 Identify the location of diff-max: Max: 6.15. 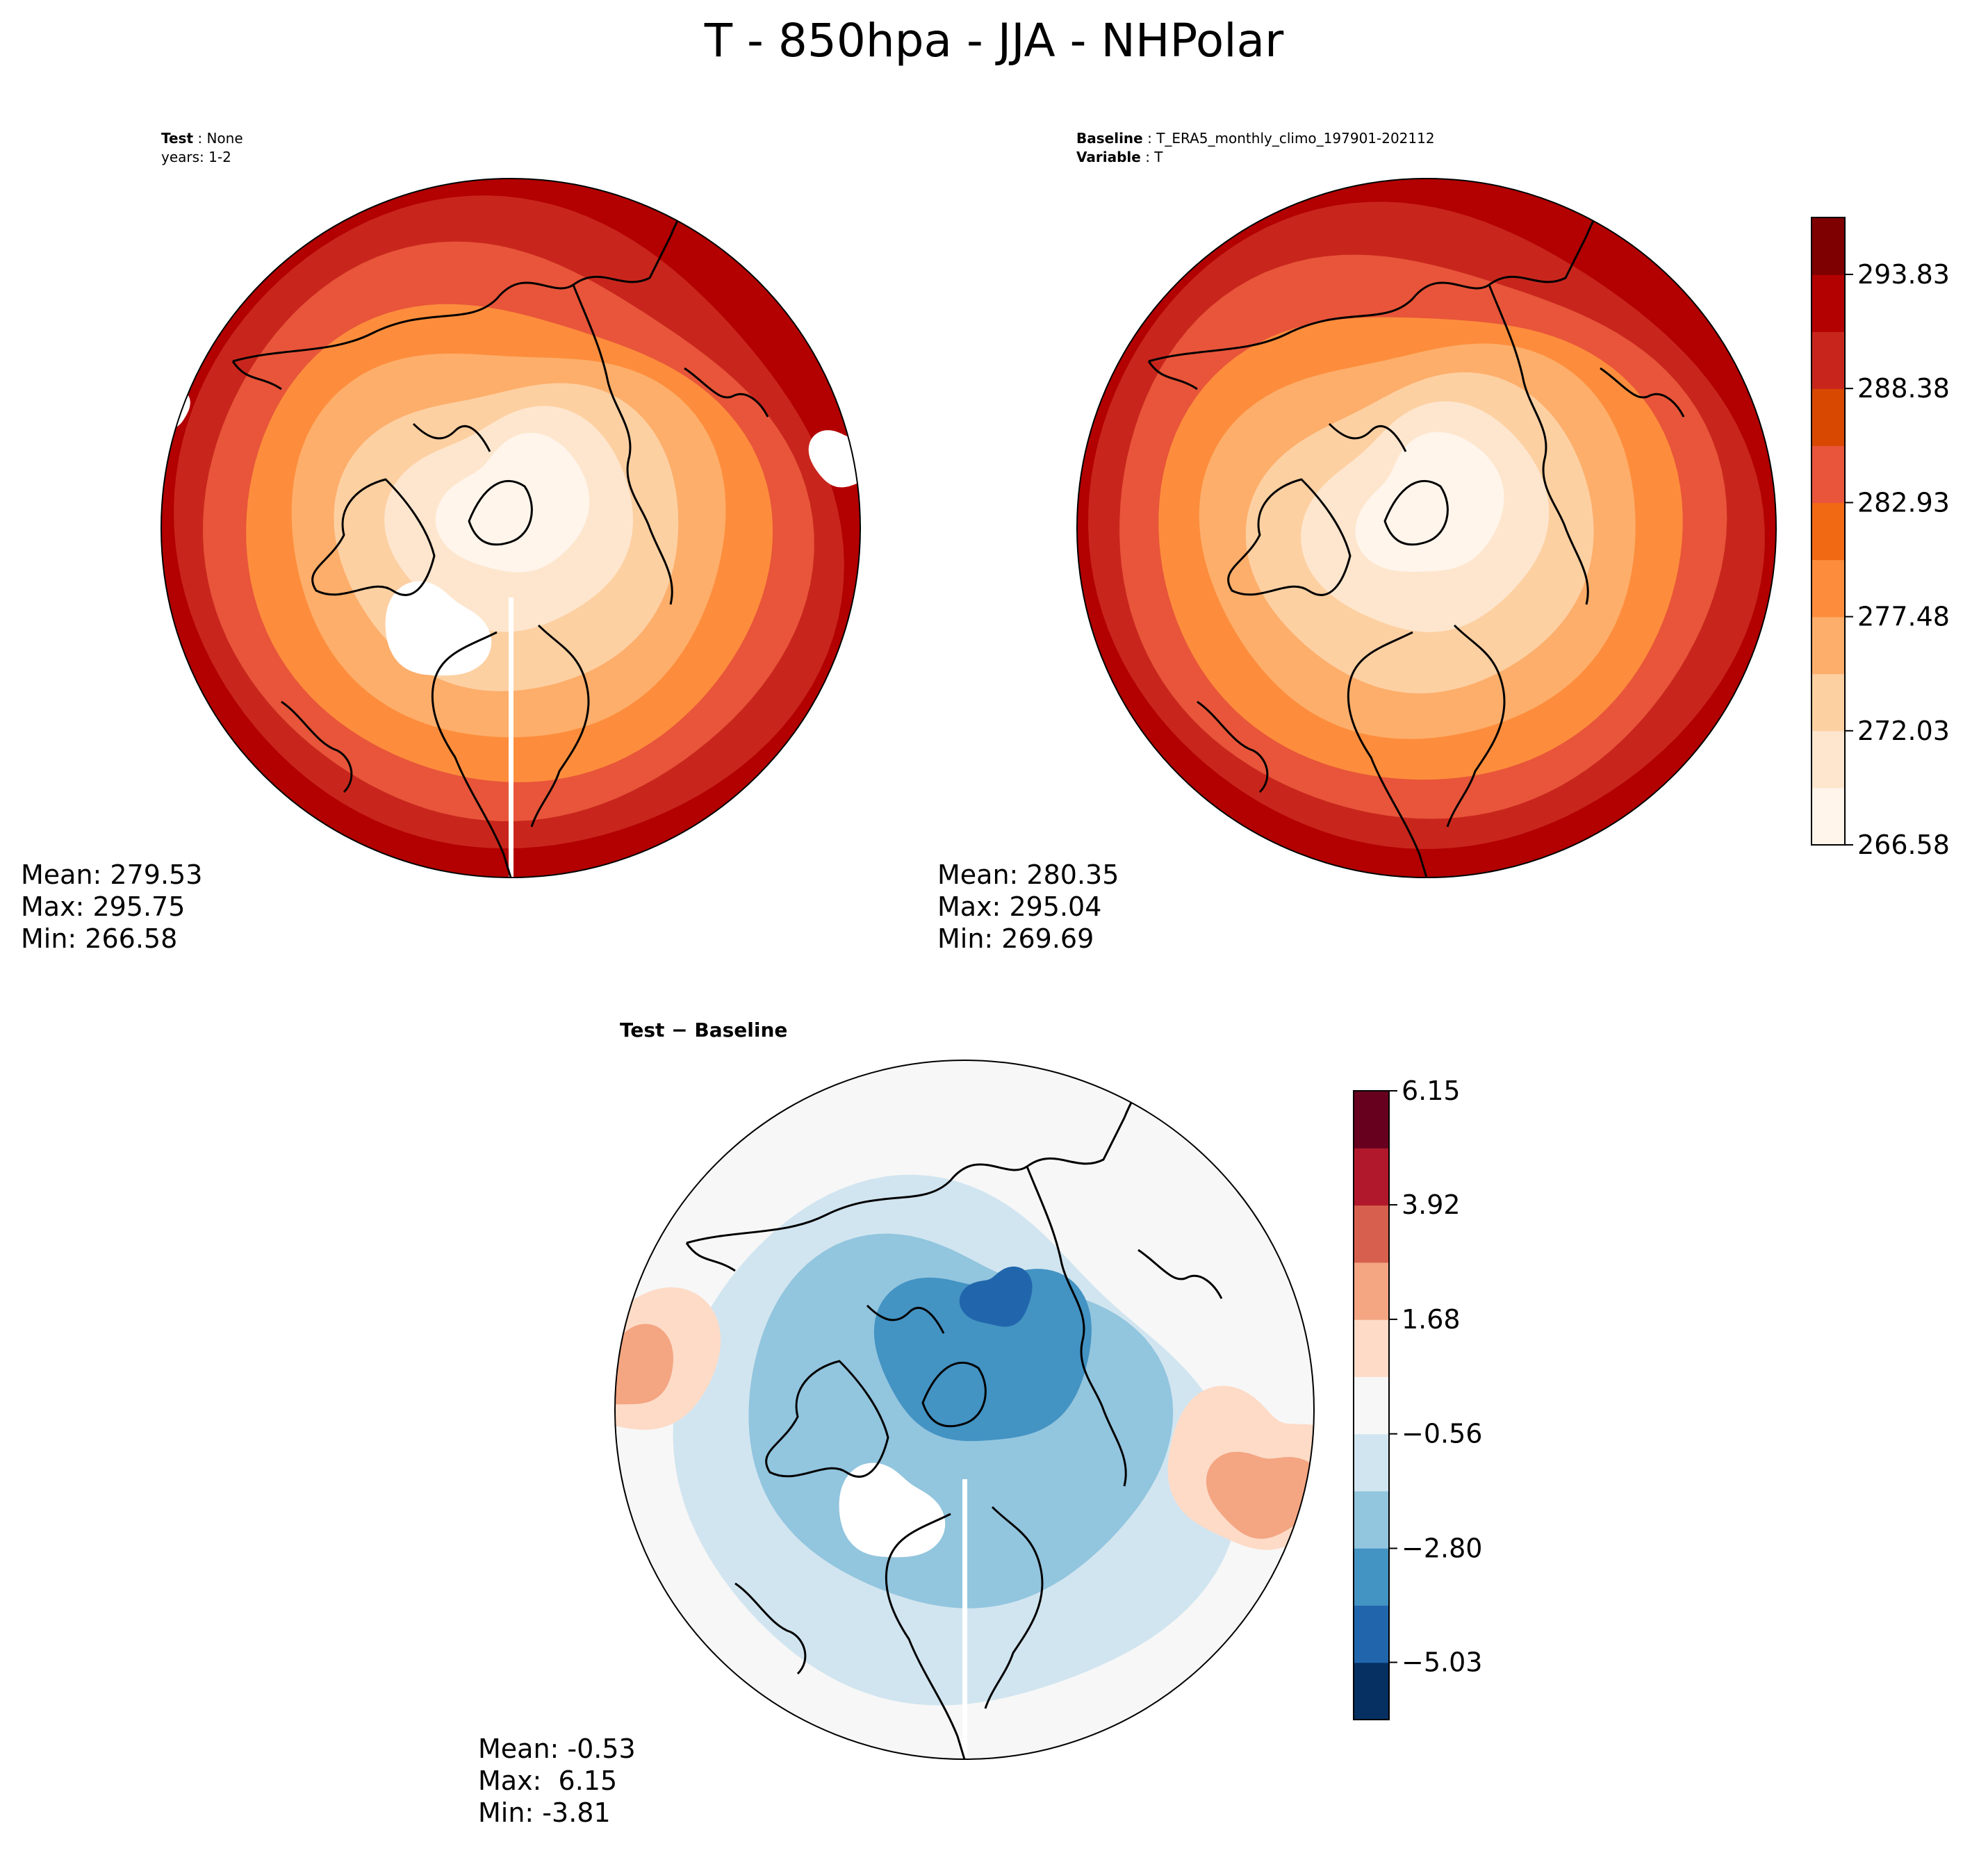
(548, 1780).